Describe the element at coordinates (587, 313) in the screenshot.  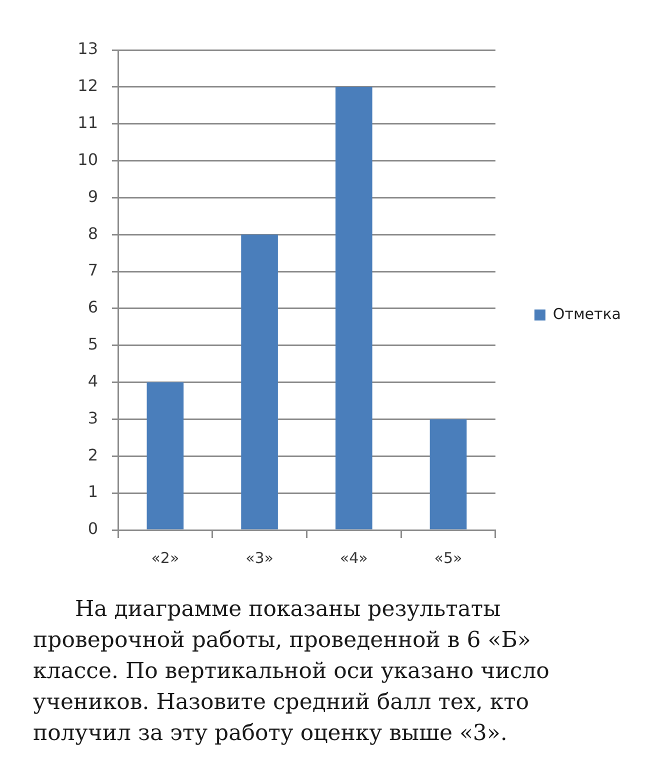
I see `legend-label: Отметка` at that location.